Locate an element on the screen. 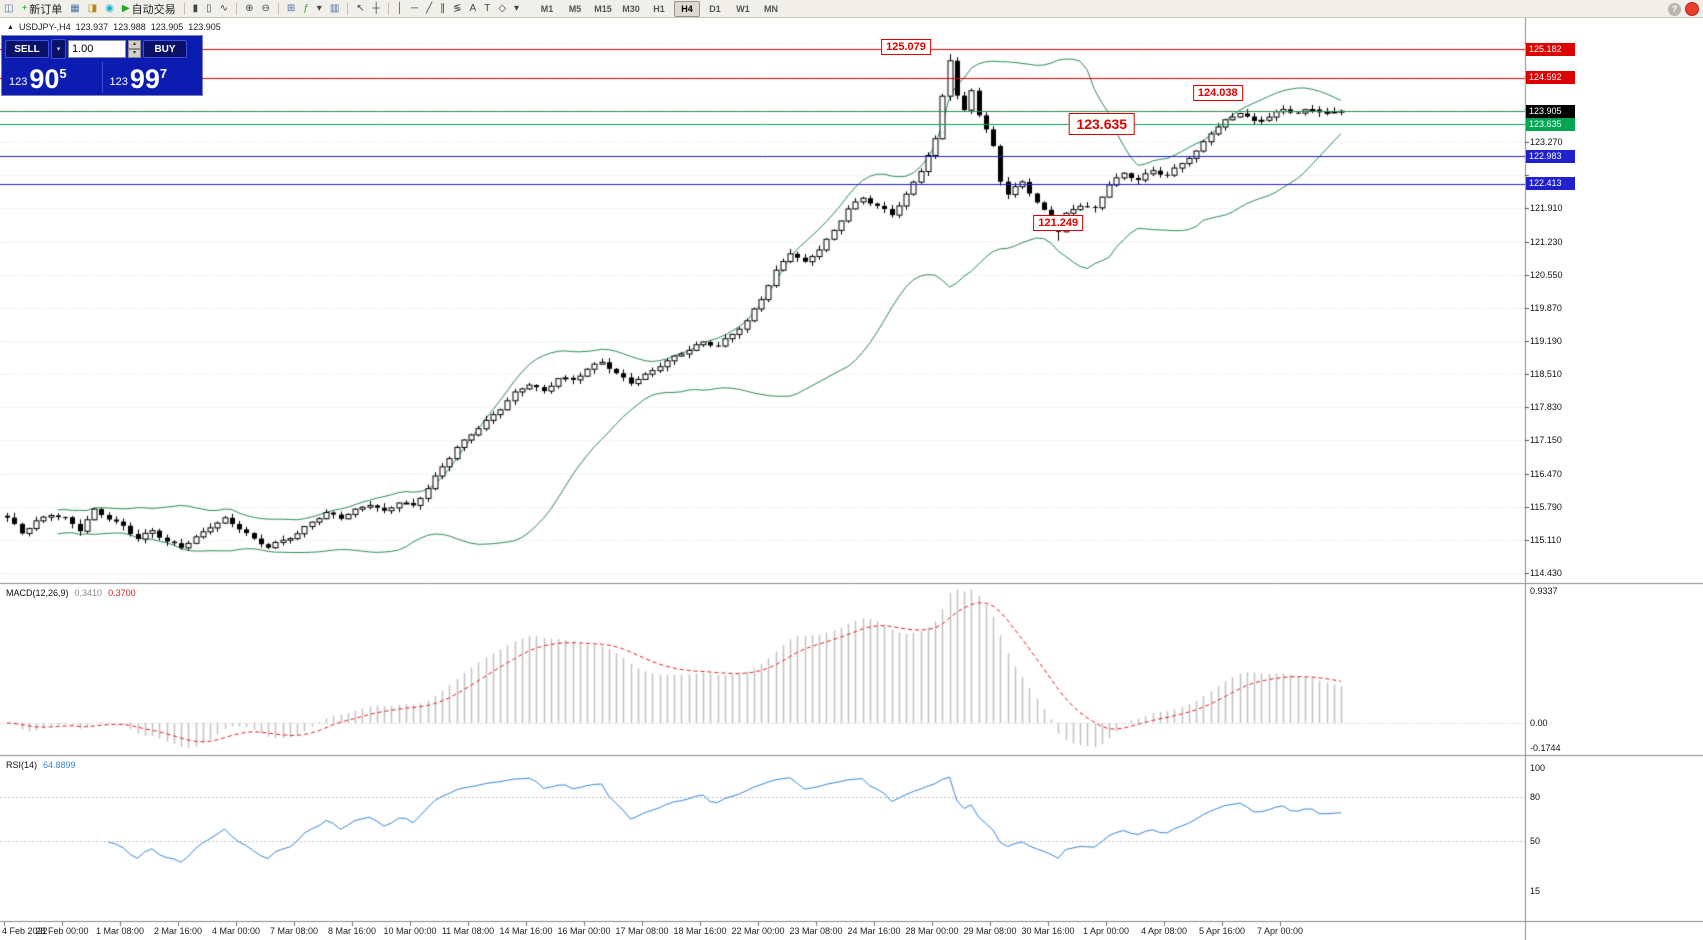 The image size is (1703, 940). price-line-tag: 123.905 is located at coordinates (1550, 111).